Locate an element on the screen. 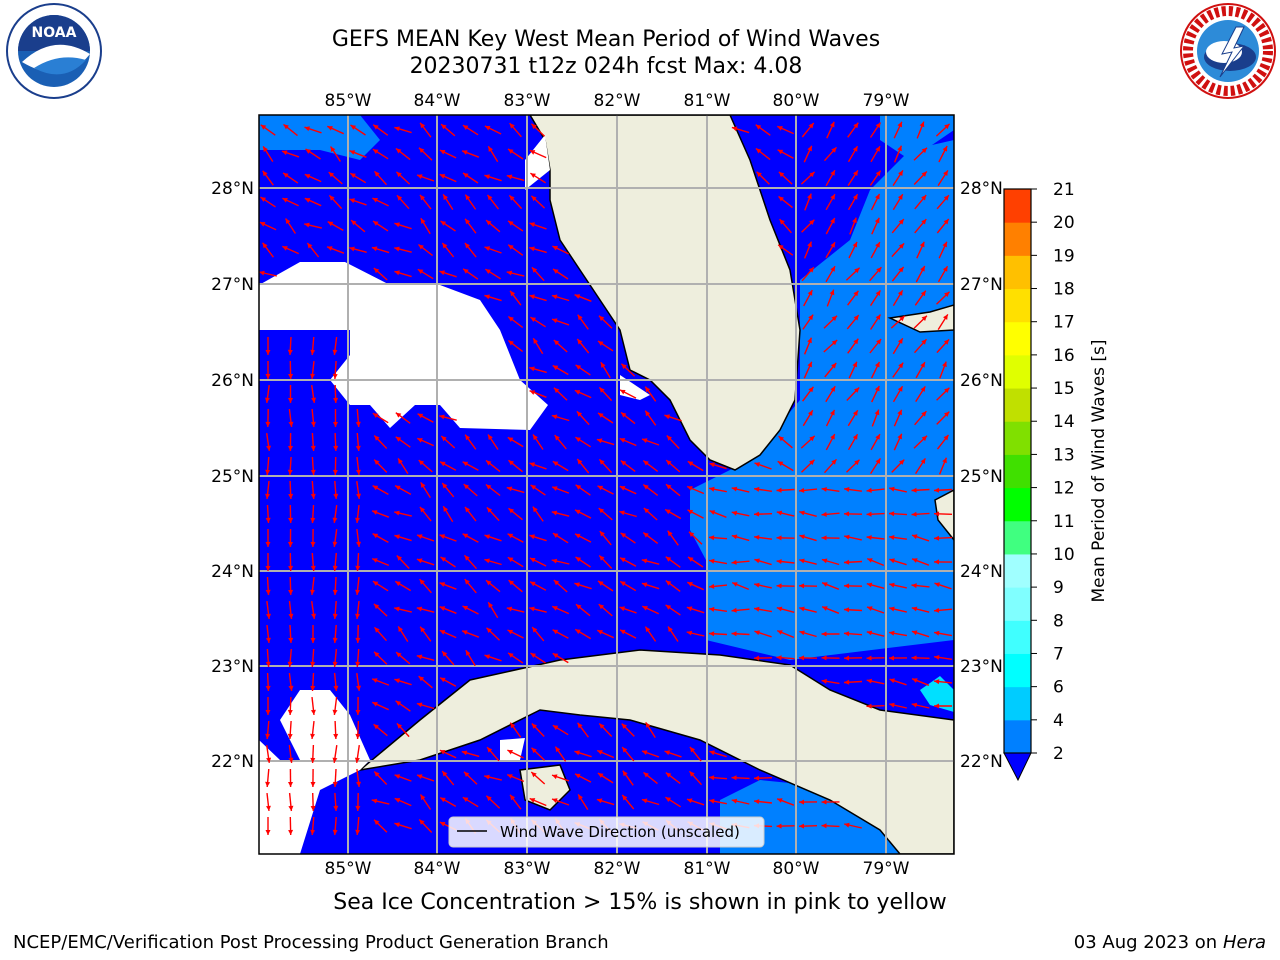 The image size is (1280, 960). land-cuba is located at coordinates (655, 751).